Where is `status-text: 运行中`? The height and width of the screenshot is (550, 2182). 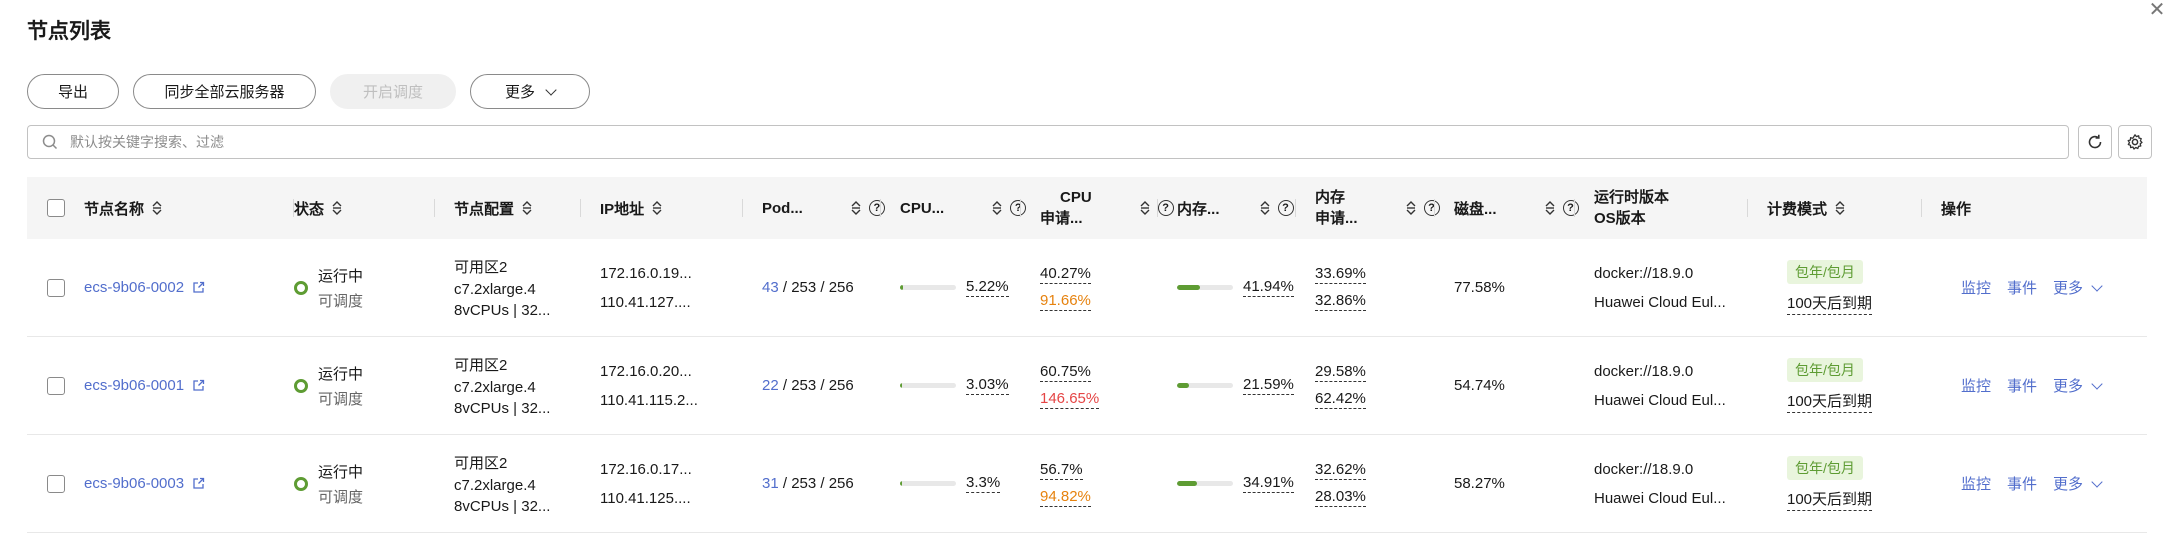 status-text: 运行中 is located at coordinates (341, 374).